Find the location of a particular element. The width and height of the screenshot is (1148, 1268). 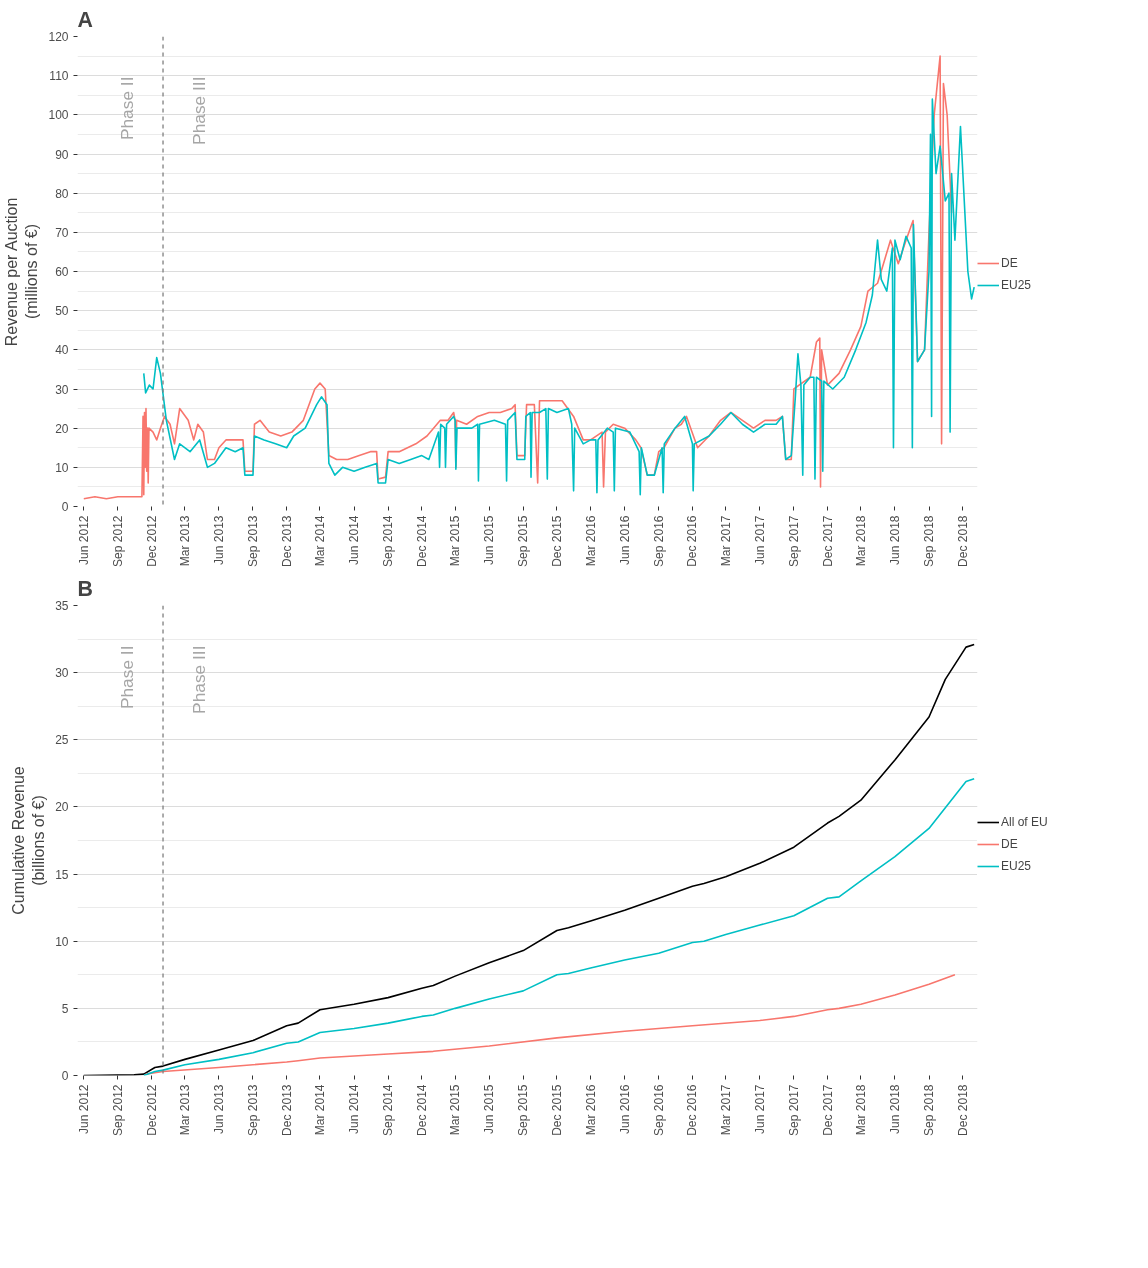

y-tick-label: 120 is located at coordinates (58, 37).